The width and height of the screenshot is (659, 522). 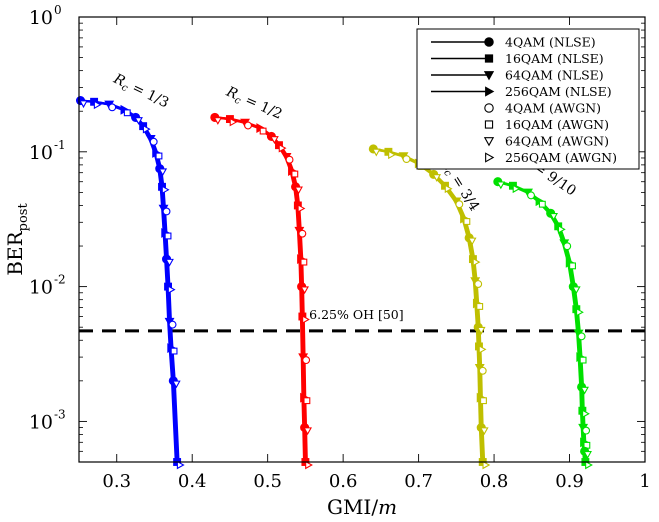 I want to click on legend-item: 16QAM (NLSE), so click(x=517, y=58).